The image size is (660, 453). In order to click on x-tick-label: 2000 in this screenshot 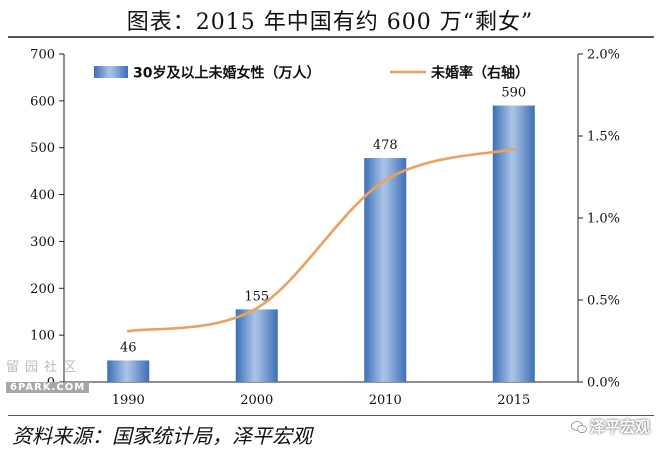, I will do `click(256, 400)`.